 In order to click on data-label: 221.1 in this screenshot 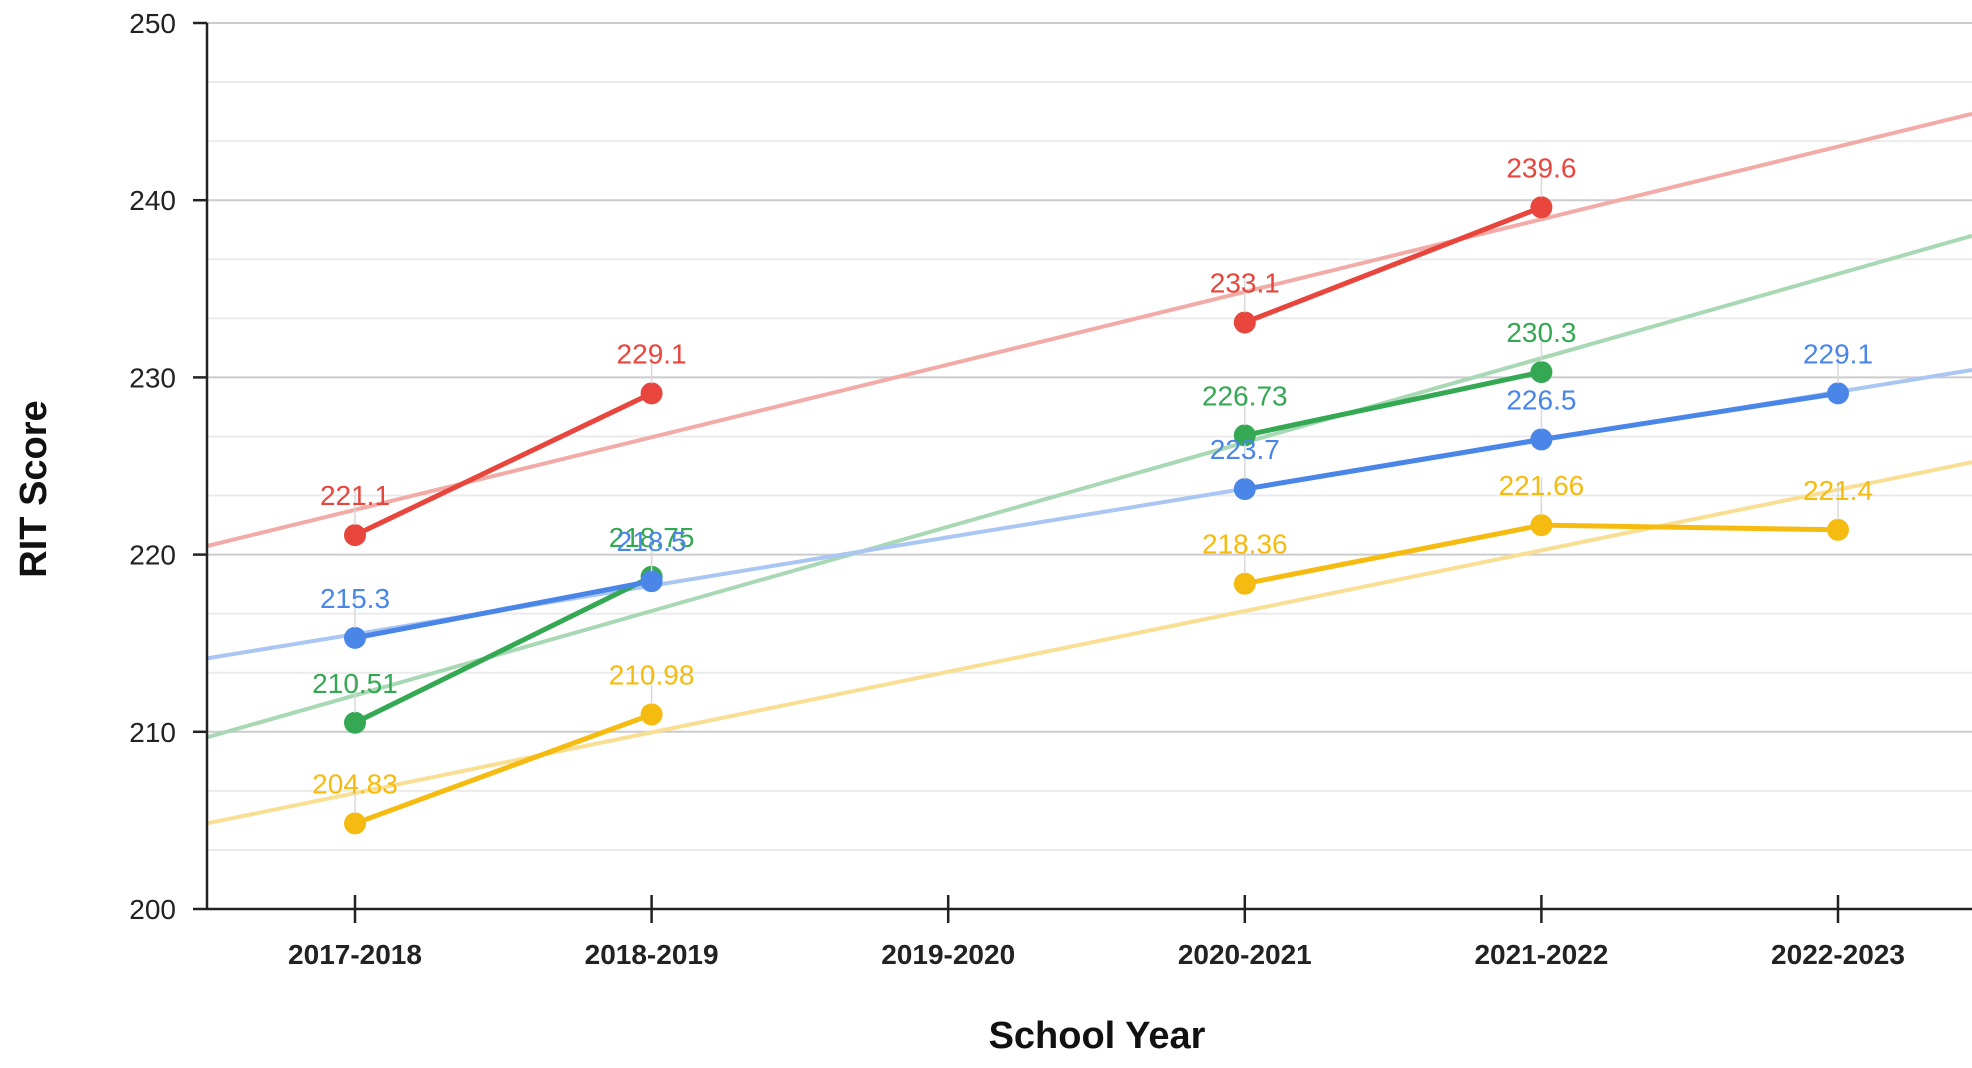, I will do `click(355, 495)`.